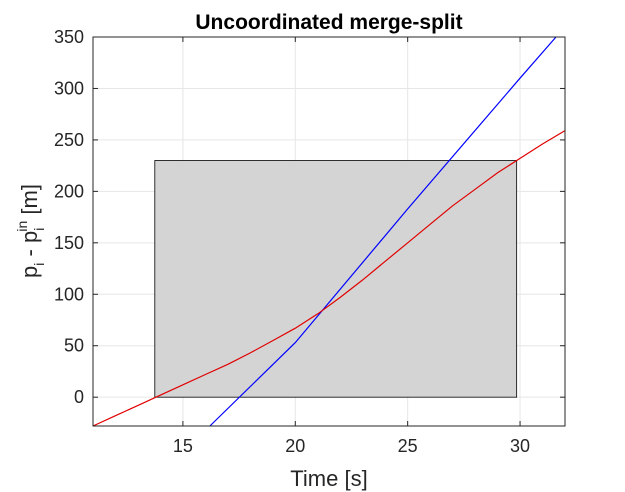  Describe the element at coordinates (520, 446) in the screenshot. I see `x-tick-label: 30` at that location.